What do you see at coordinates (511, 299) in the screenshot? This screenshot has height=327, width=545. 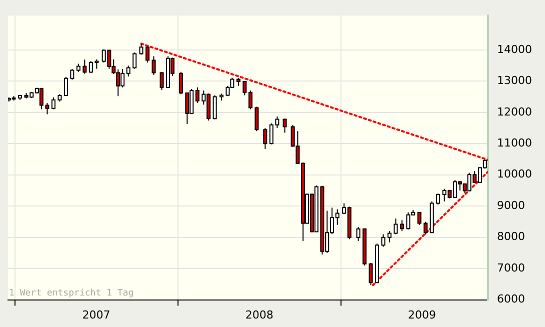 I see `y-tick-label: 6000` at bounding box center [511, 299].